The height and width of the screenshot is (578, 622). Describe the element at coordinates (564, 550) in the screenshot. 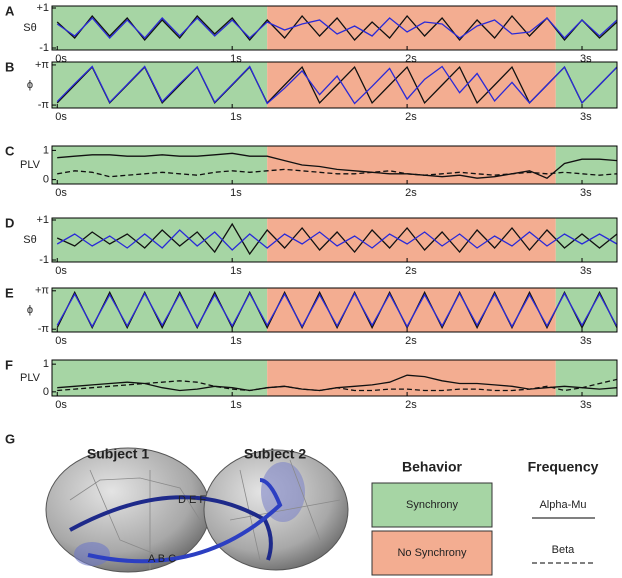

I see `legend-label: Beta` at that location.